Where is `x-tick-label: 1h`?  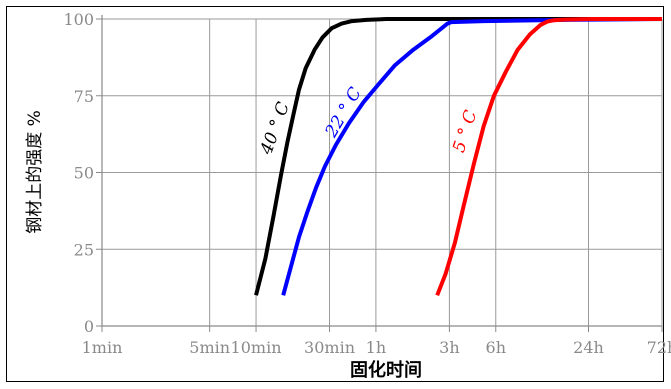
x-tick-label: 1h is located at coordinates (376, 347).